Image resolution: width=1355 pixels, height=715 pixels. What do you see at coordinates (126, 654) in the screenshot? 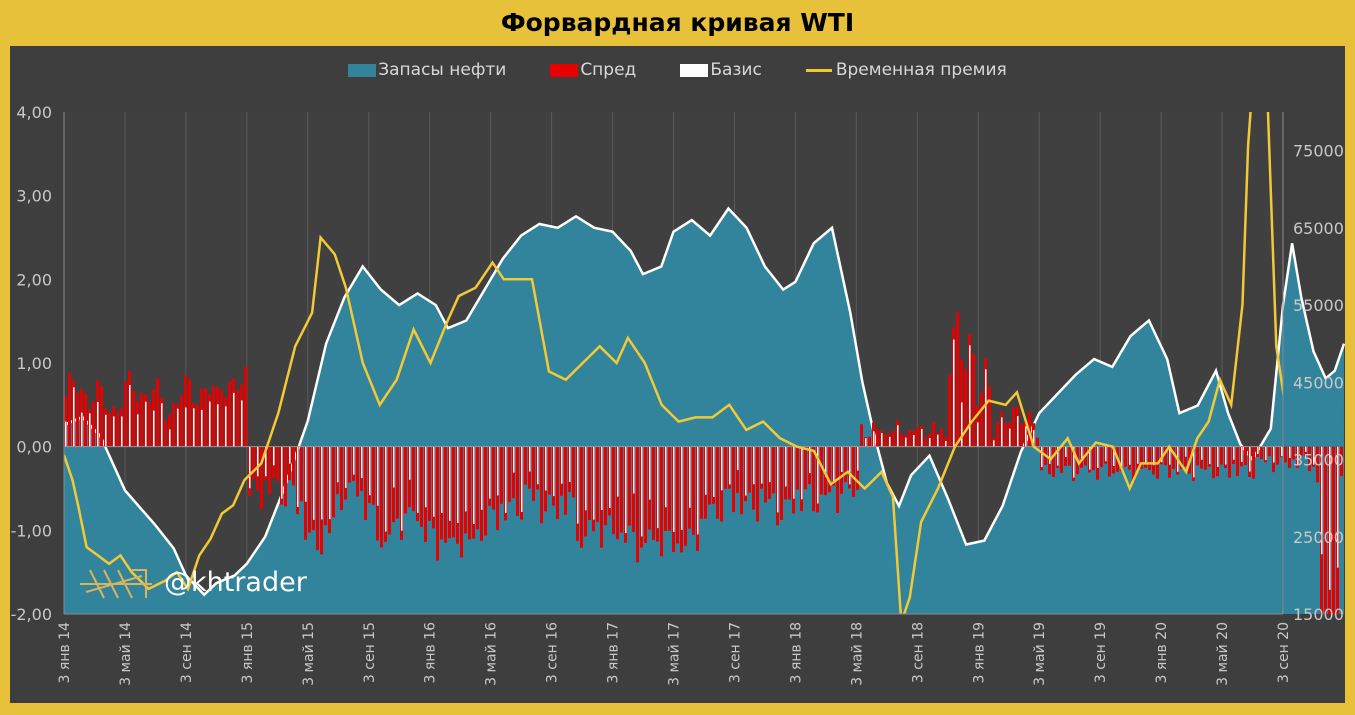
I see `x-tick-label: 3 май 14` at bounding box center [126, 654].